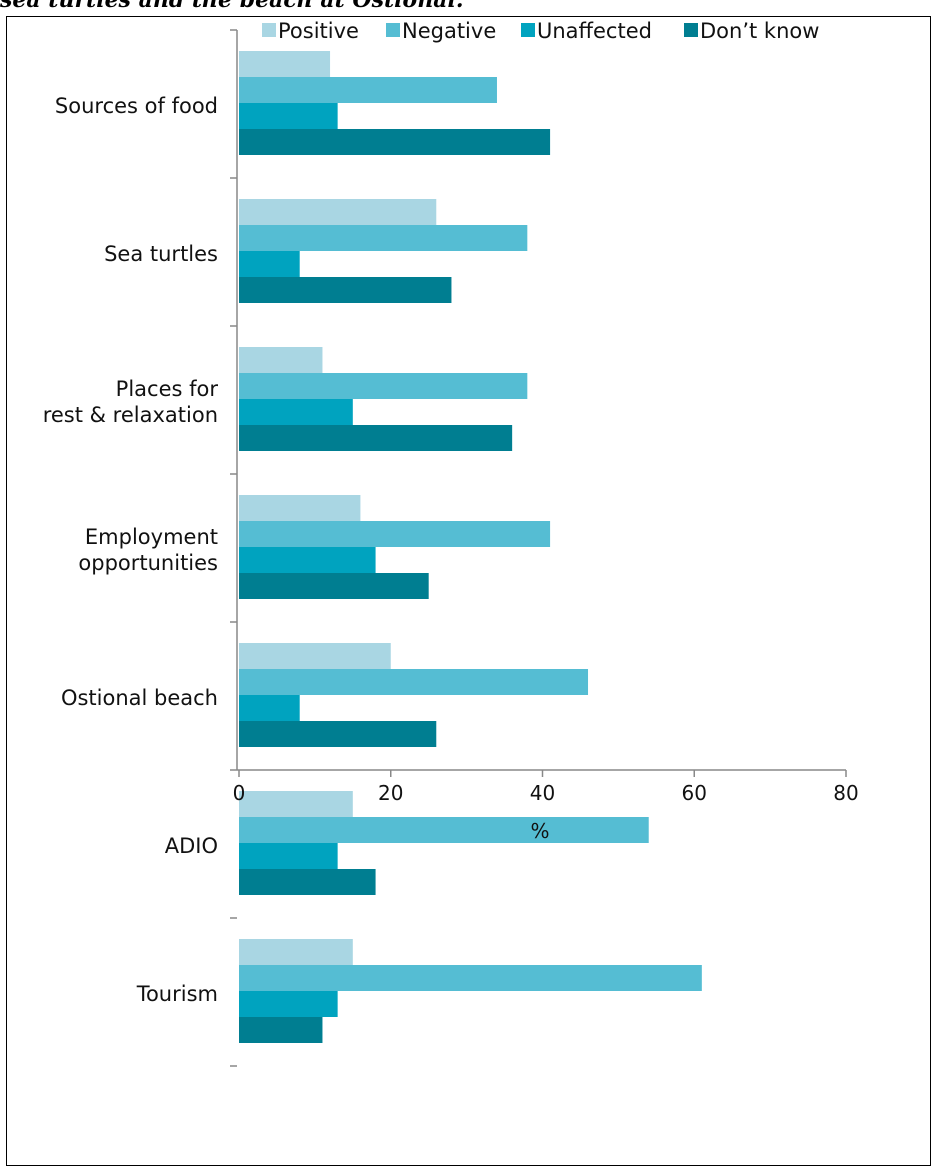 This screenshot has height=1169, width=933. Describe the element at coordinates (232, 6) in the screenshot. I see `figure-caption: sea turtles and the beach at Ostional.` at that location.